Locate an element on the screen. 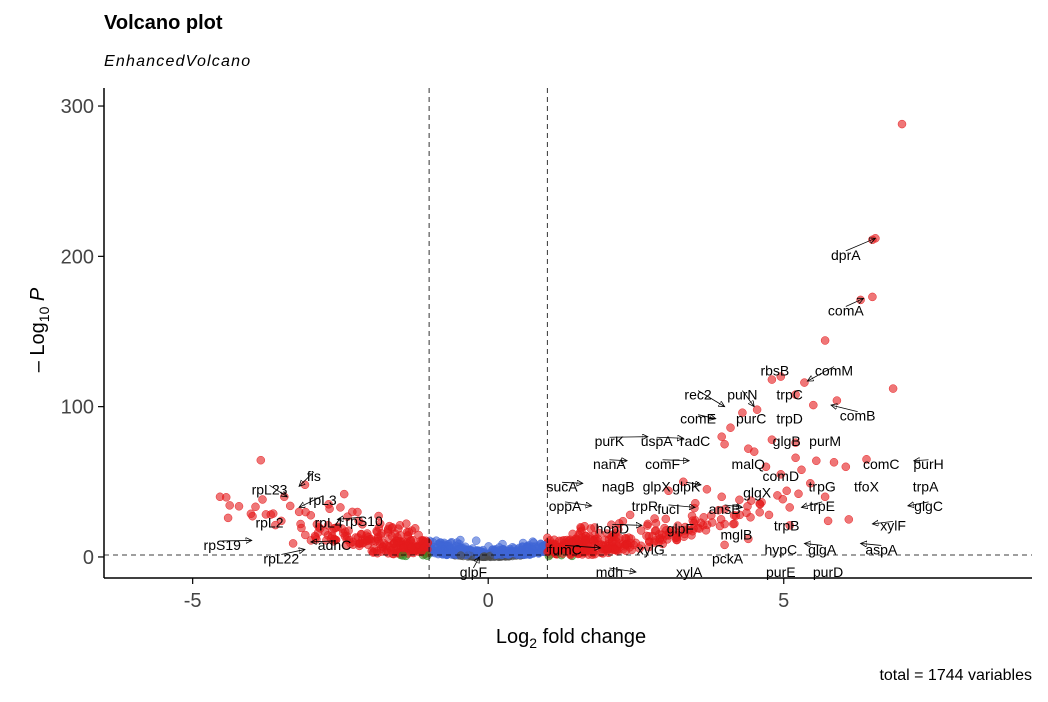 The width and height of the screenshot is (1048, 702). point-label: comF is located at coordinates (662, 464).